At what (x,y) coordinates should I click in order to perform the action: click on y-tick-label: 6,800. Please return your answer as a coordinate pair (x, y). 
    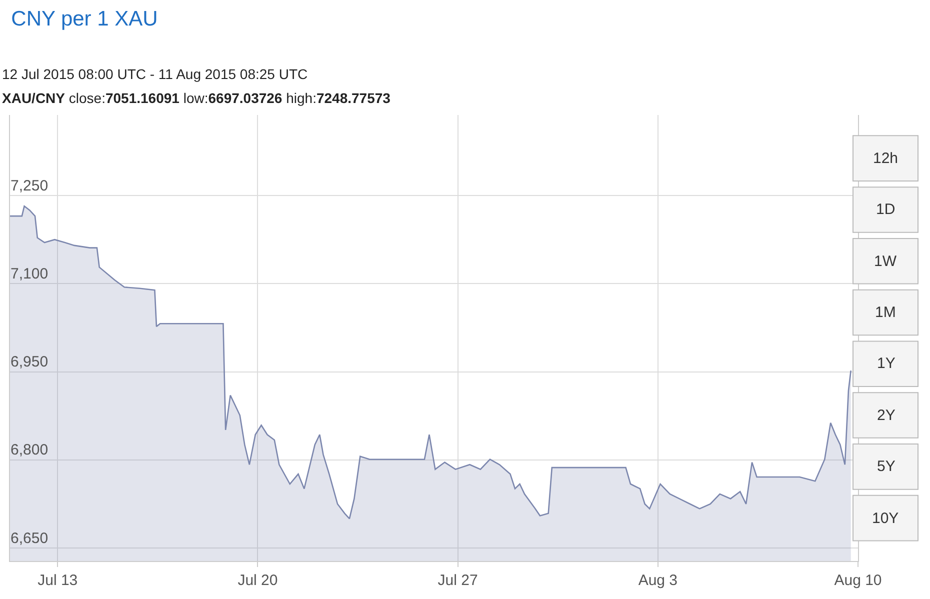
    Looking at the image, I should click on (29, 450).